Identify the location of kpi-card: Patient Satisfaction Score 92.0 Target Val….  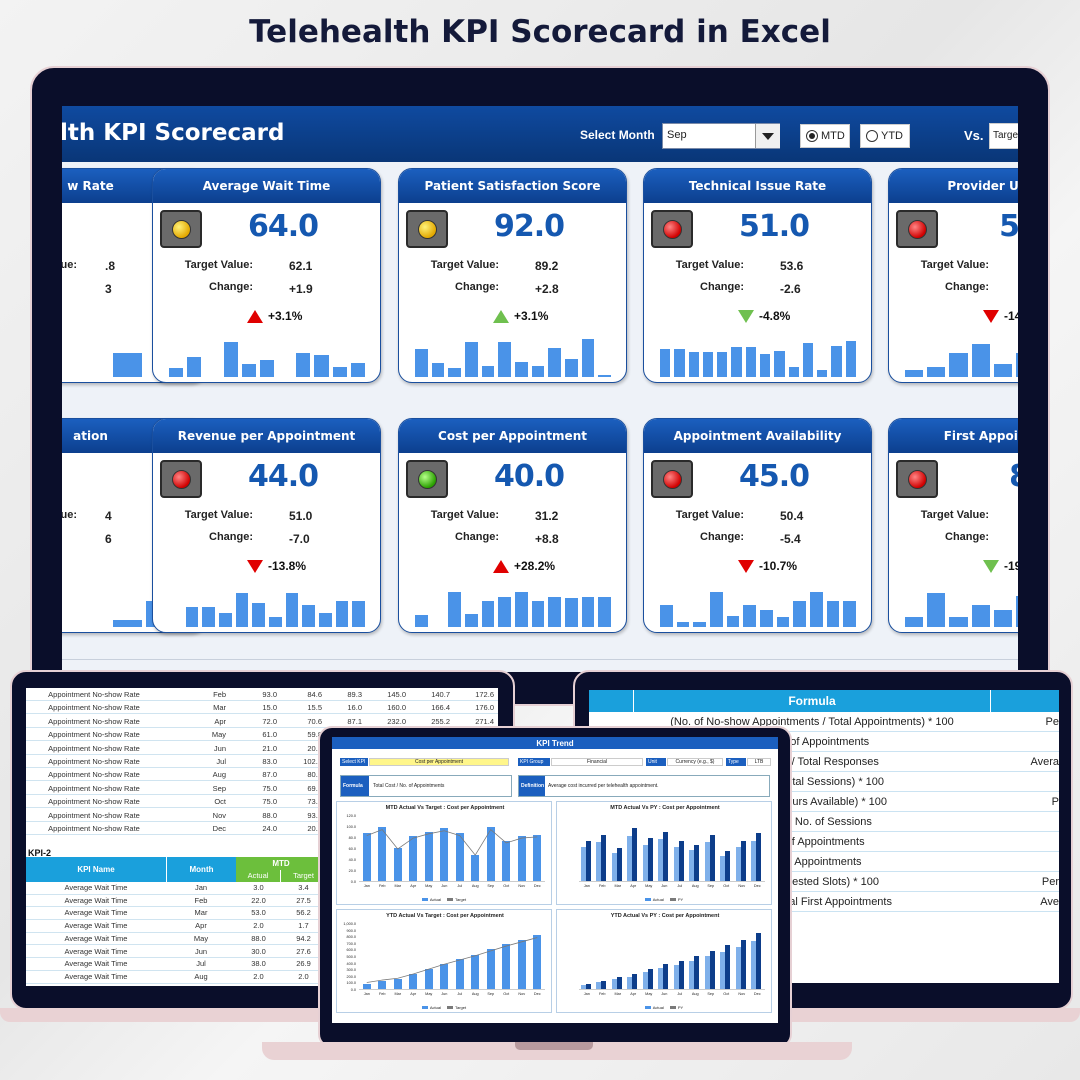
(512, 275).